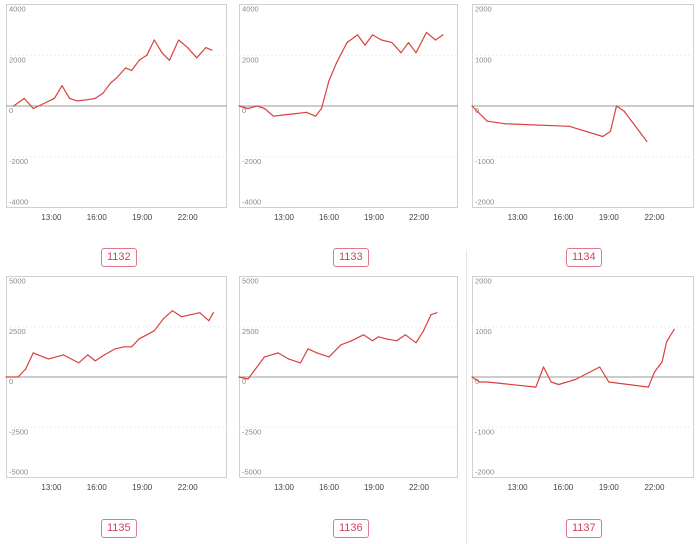 This screenshot has width=700, height=544. Describe the element at coordinates (250, 331) in the screenshot. I see `y-tick-label: 2500` at that location.